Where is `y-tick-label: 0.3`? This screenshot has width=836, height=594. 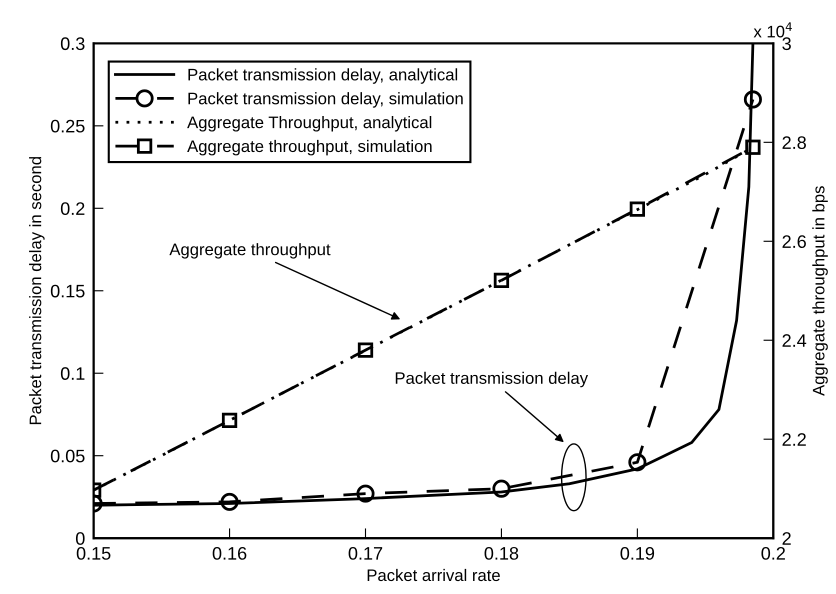
y-tick-label: 0.3 is located at coordinates (72, 43).